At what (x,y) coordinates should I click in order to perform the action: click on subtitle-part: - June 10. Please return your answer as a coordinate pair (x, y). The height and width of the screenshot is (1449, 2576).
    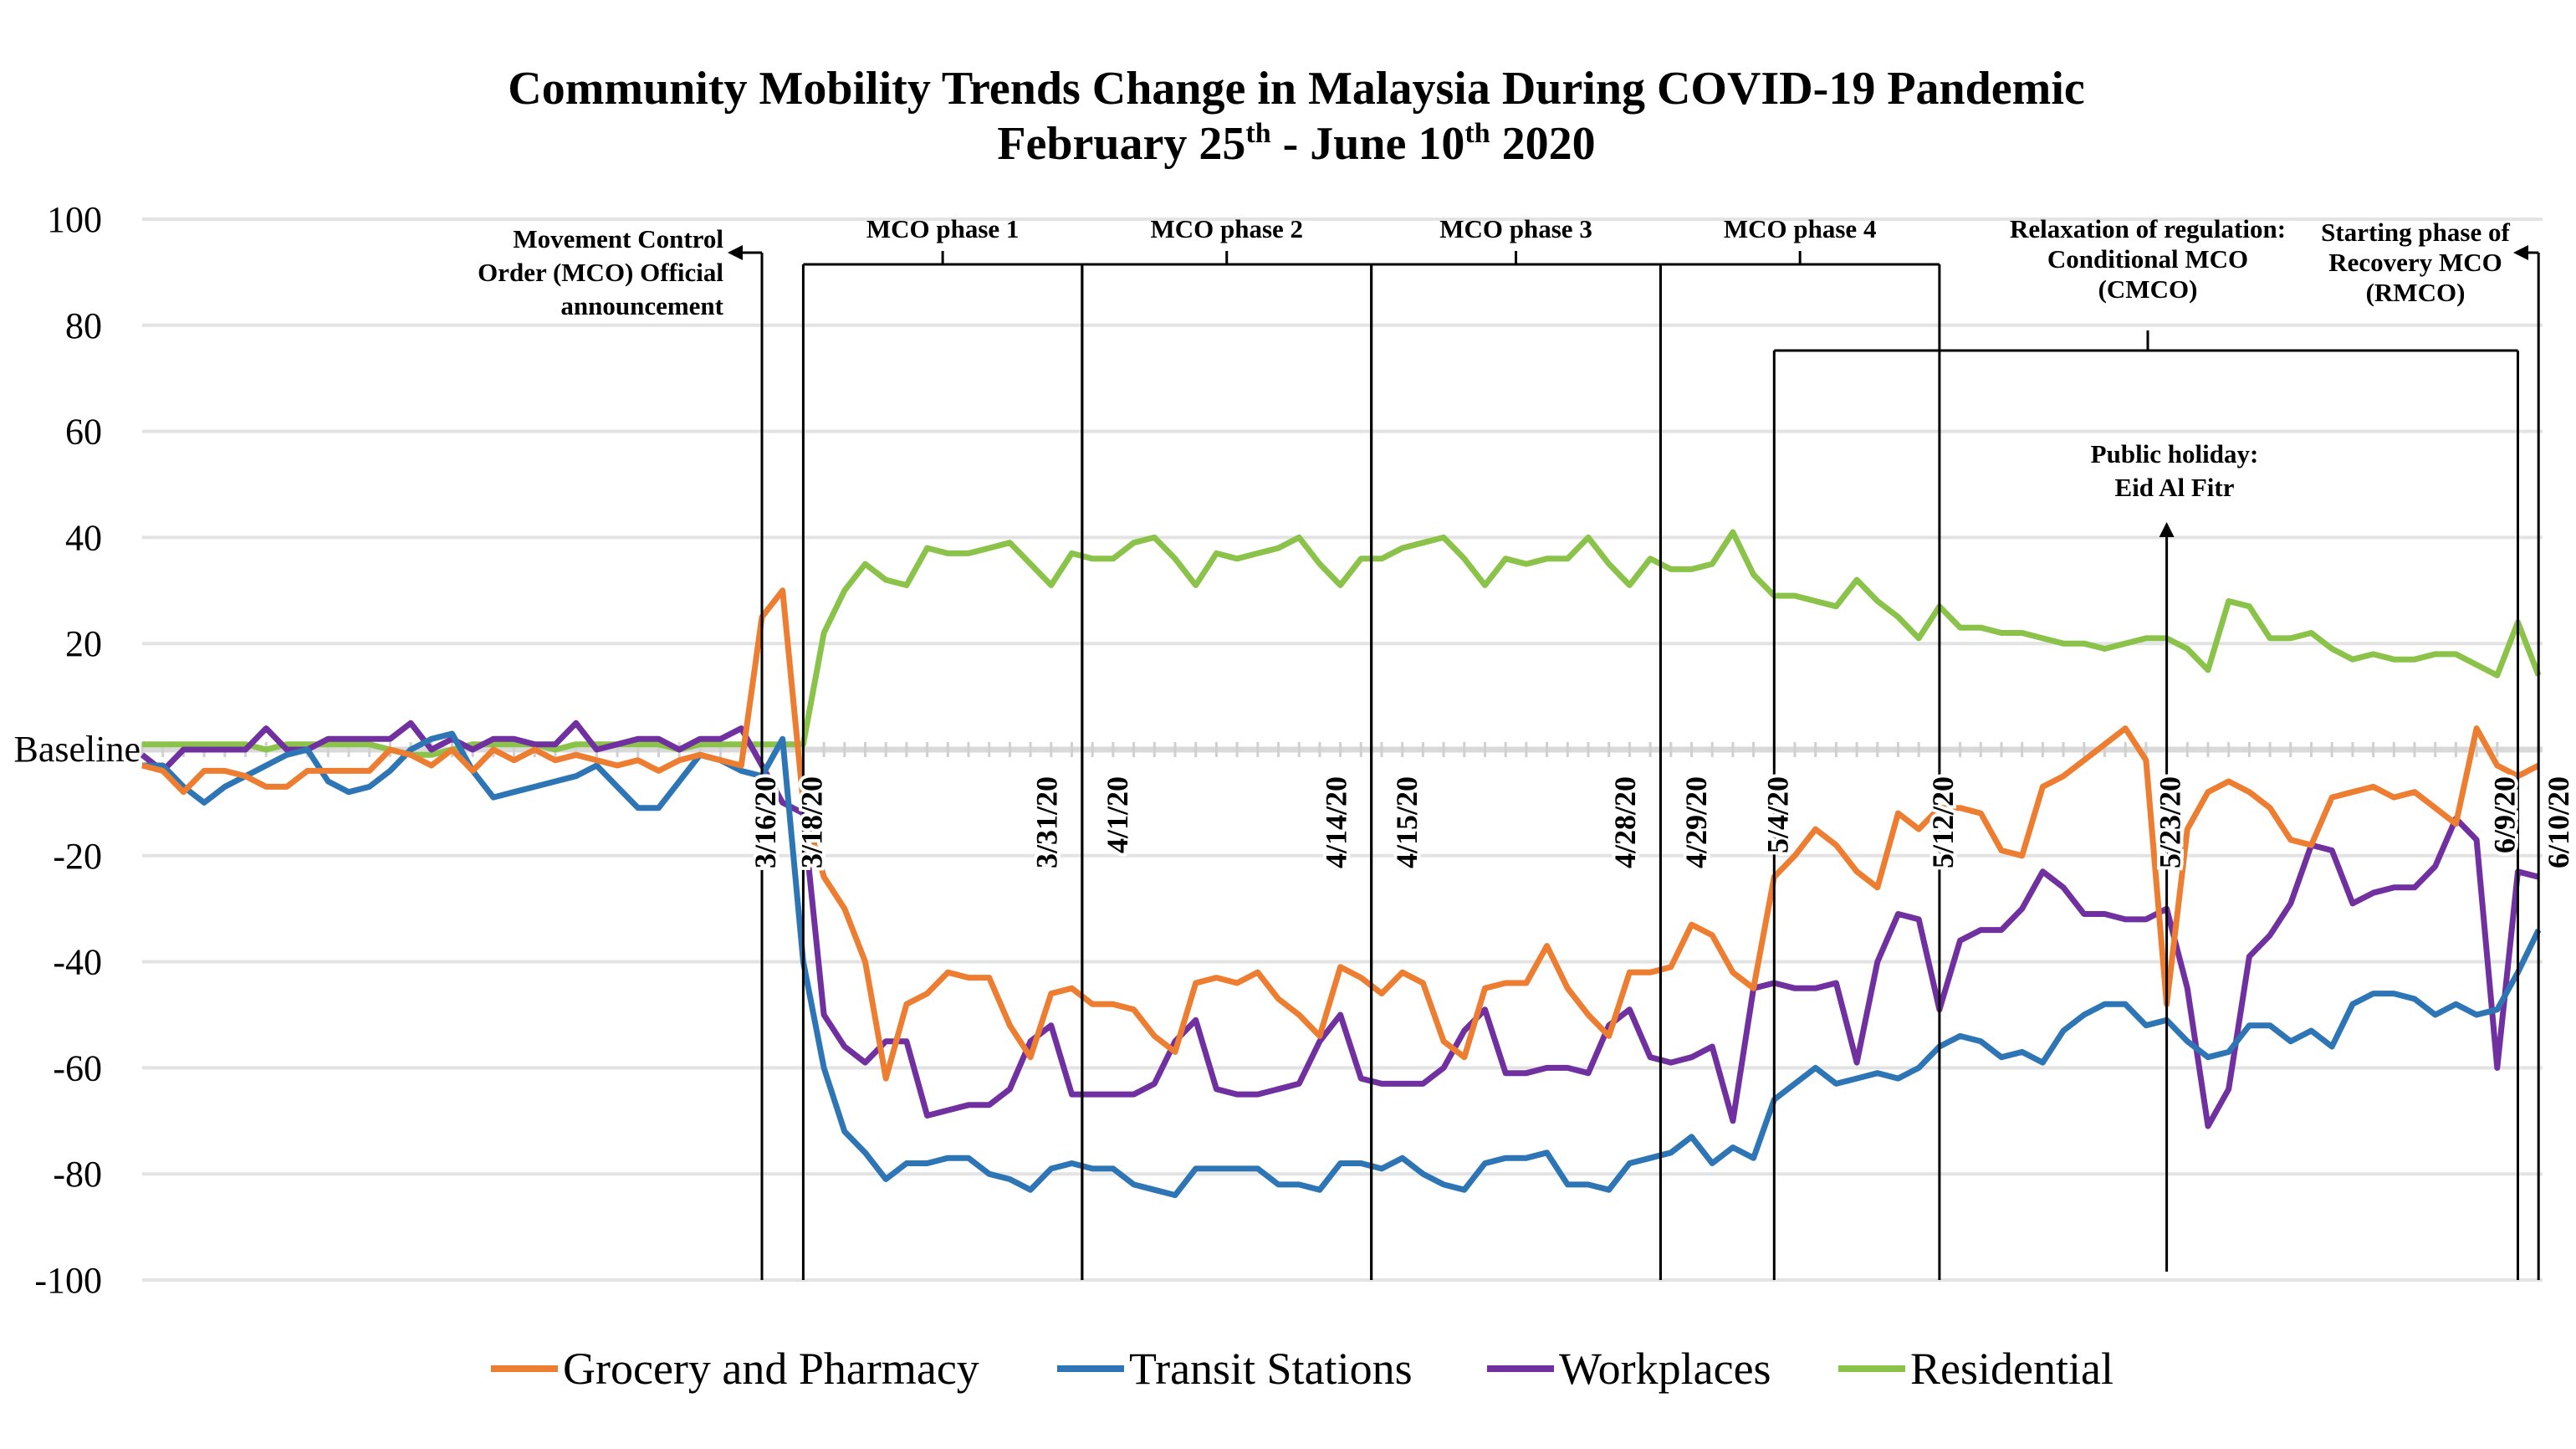
    Looking at the image, I should click on (1368, 144).